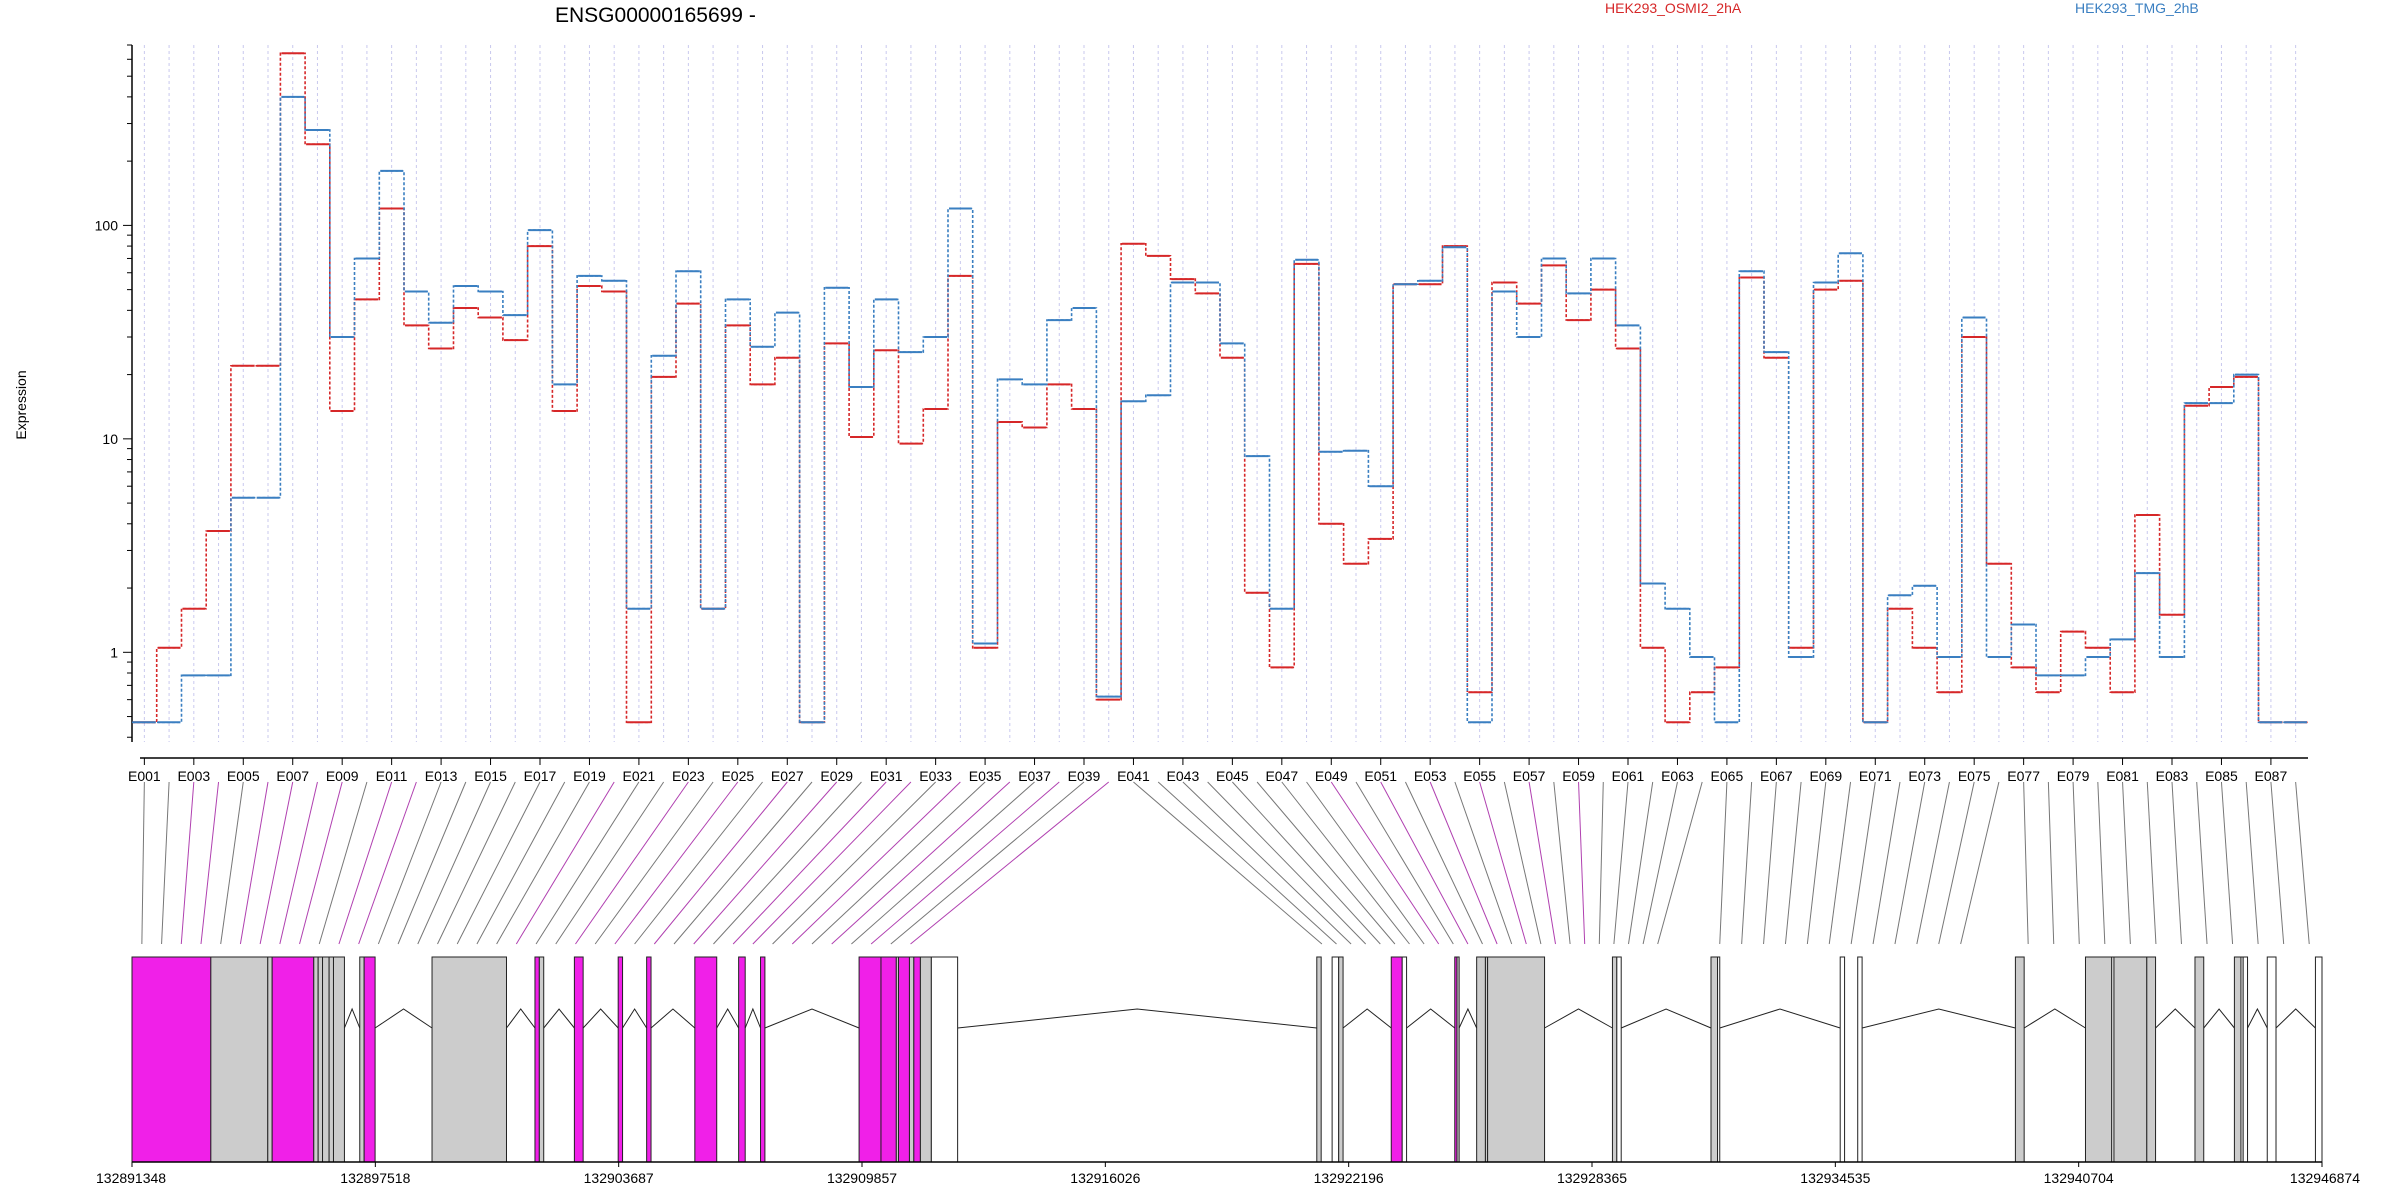 This screenshot has width=2400, height=1200. What do you see at coordinates (985, 776) in the screenshot?
I see `x-tick-label: E035` at bounding box center [985, 776].